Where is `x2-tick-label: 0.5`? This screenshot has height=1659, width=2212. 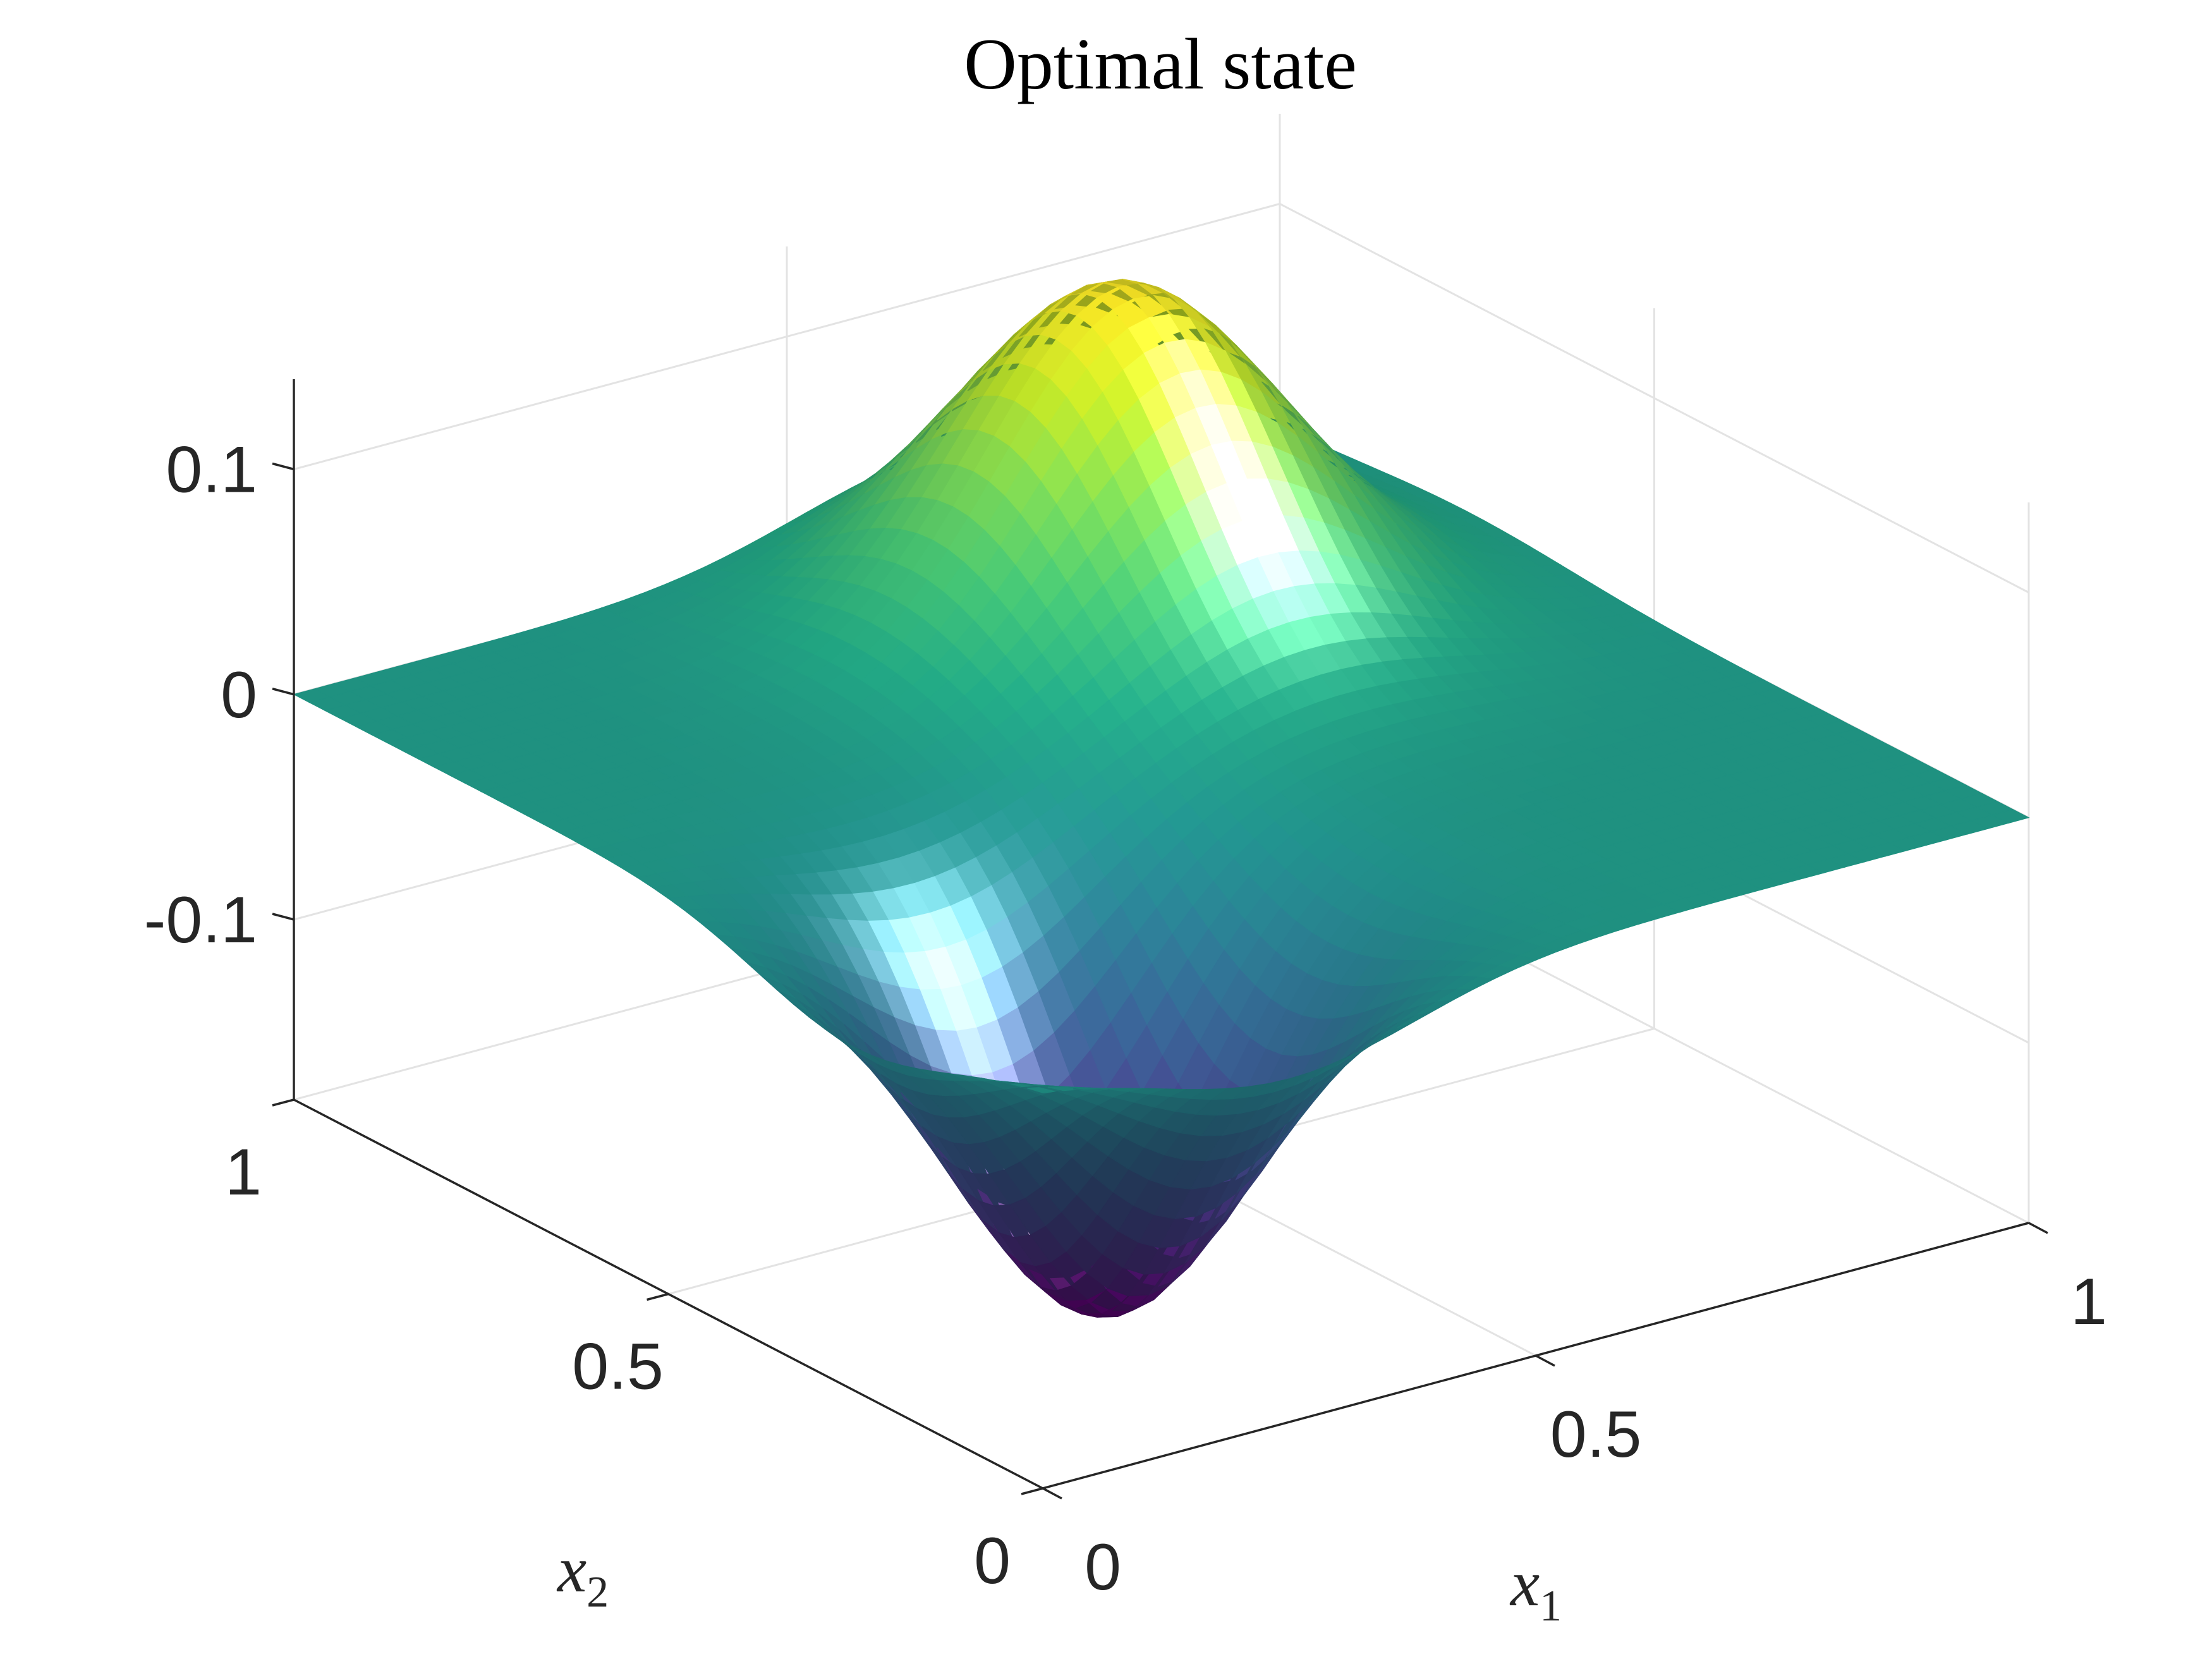 x2-tick-label: 0.5 is located at coordinates (618, 1367).